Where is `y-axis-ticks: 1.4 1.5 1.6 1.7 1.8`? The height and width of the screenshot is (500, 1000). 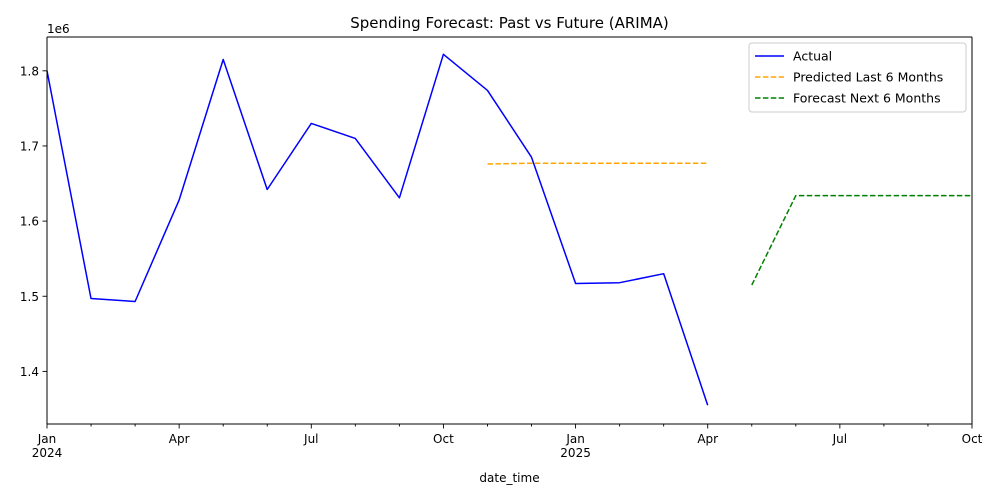
y-axis-ticks: 1.4 1.5 1.6 1.7 1.8 is located at coordinates (33, 221).